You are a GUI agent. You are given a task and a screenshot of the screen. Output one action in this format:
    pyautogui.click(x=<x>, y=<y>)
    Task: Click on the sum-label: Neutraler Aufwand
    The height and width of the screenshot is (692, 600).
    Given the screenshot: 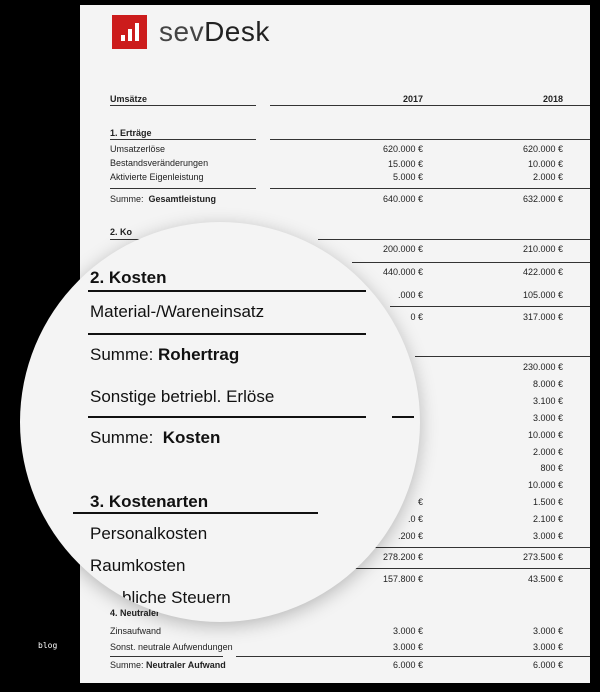 What is the action you would take?
    pyautogui.click(x=186, y=665)
    